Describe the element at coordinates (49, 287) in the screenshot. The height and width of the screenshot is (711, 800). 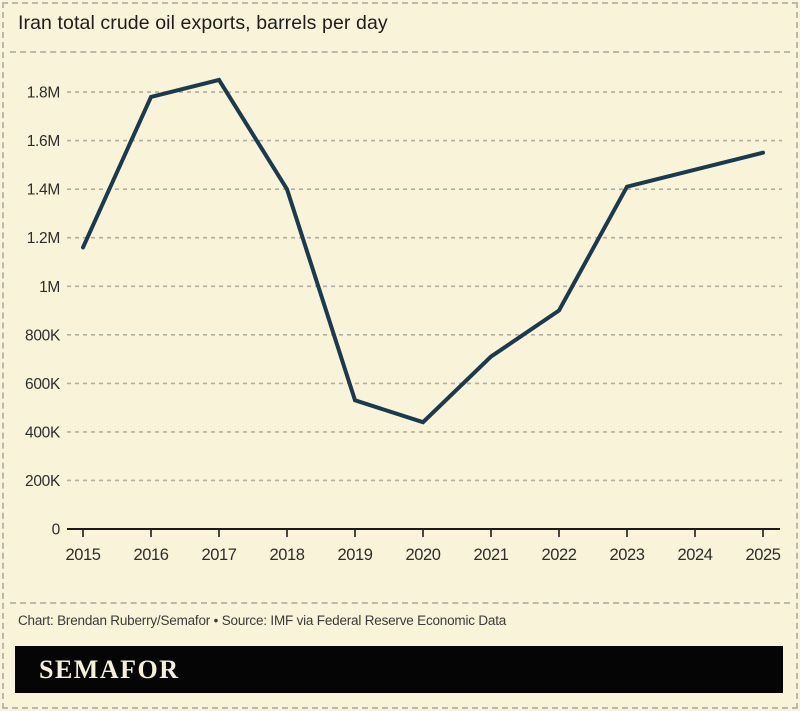
I see `y-axis-tick-label: 1M` at that location.